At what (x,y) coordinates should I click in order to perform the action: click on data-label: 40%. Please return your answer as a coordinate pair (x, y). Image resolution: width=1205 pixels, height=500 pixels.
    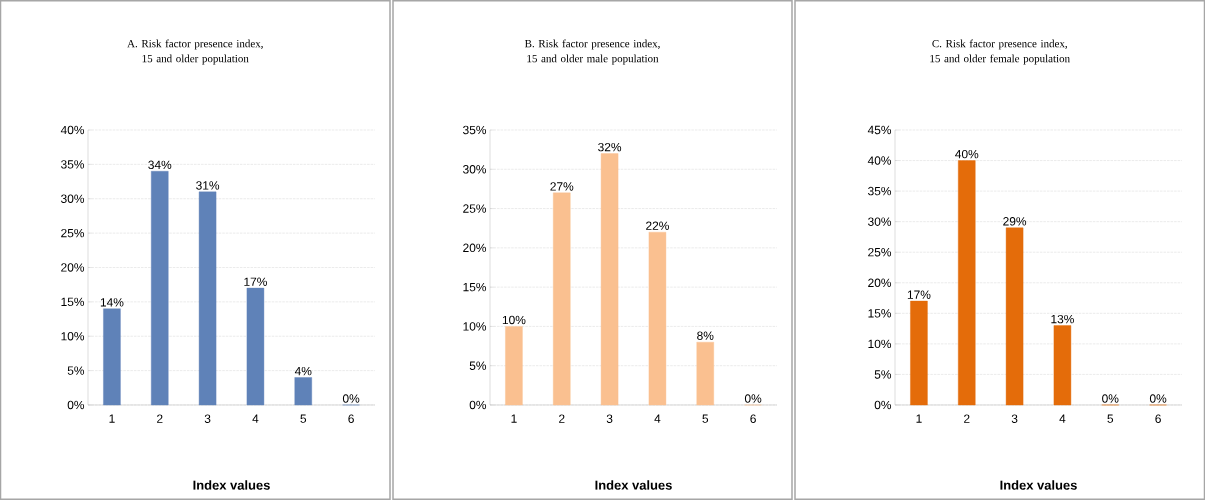
    Looking at the image, I should click on (967, 154).